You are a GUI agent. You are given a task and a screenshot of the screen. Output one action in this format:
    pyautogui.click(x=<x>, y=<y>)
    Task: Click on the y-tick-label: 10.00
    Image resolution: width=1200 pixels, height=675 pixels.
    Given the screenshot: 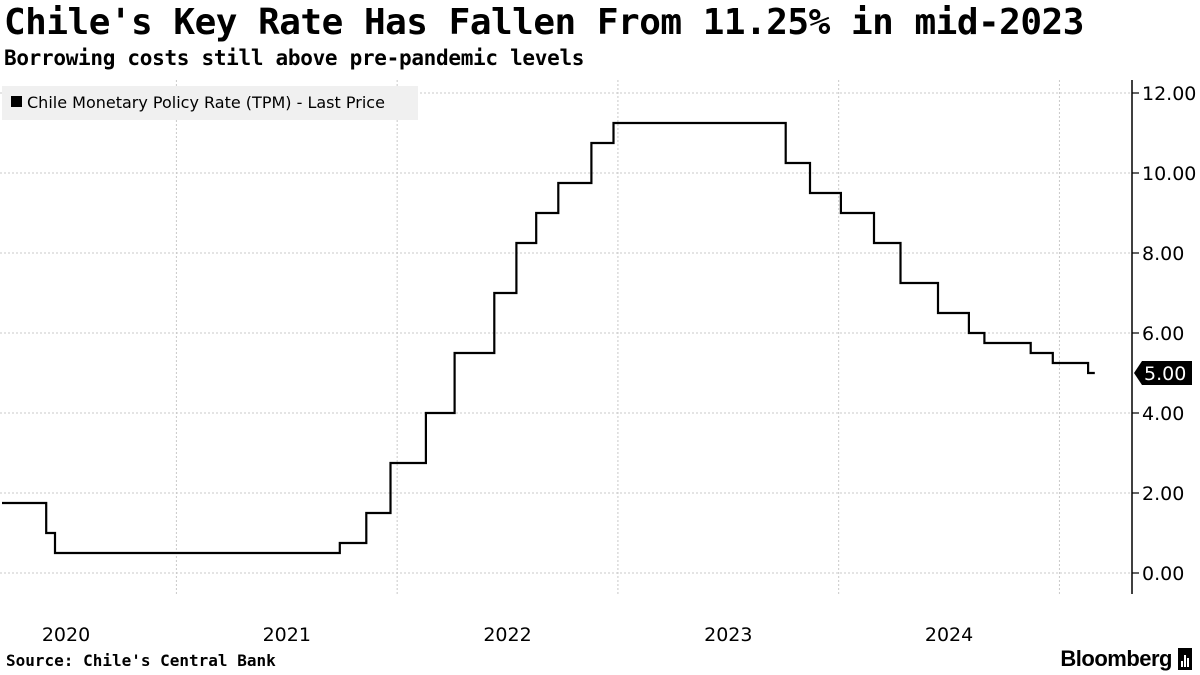 What is the action you would take?
    pyautogui.click(x=1169, y=174)
    